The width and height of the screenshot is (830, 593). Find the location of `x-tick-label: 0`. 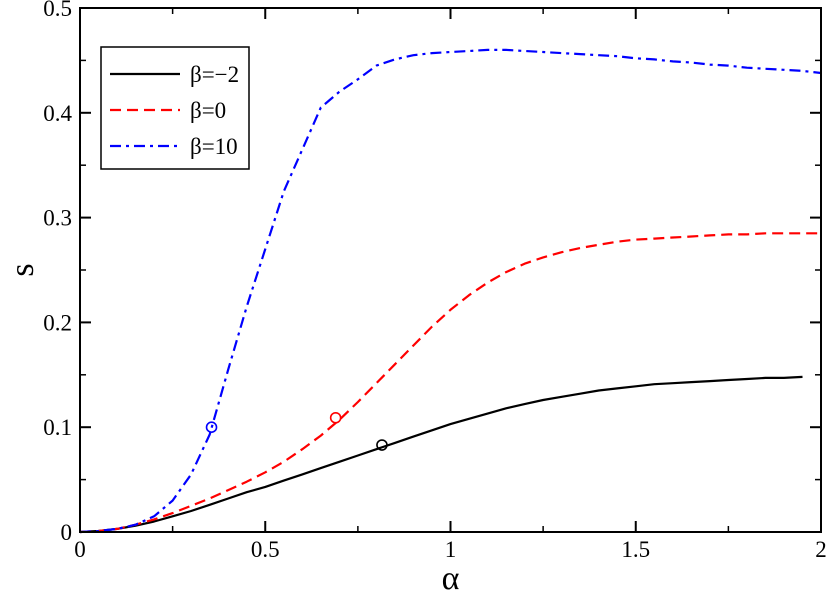

x-tick-label: 0 is located at coordinates (80, 549).